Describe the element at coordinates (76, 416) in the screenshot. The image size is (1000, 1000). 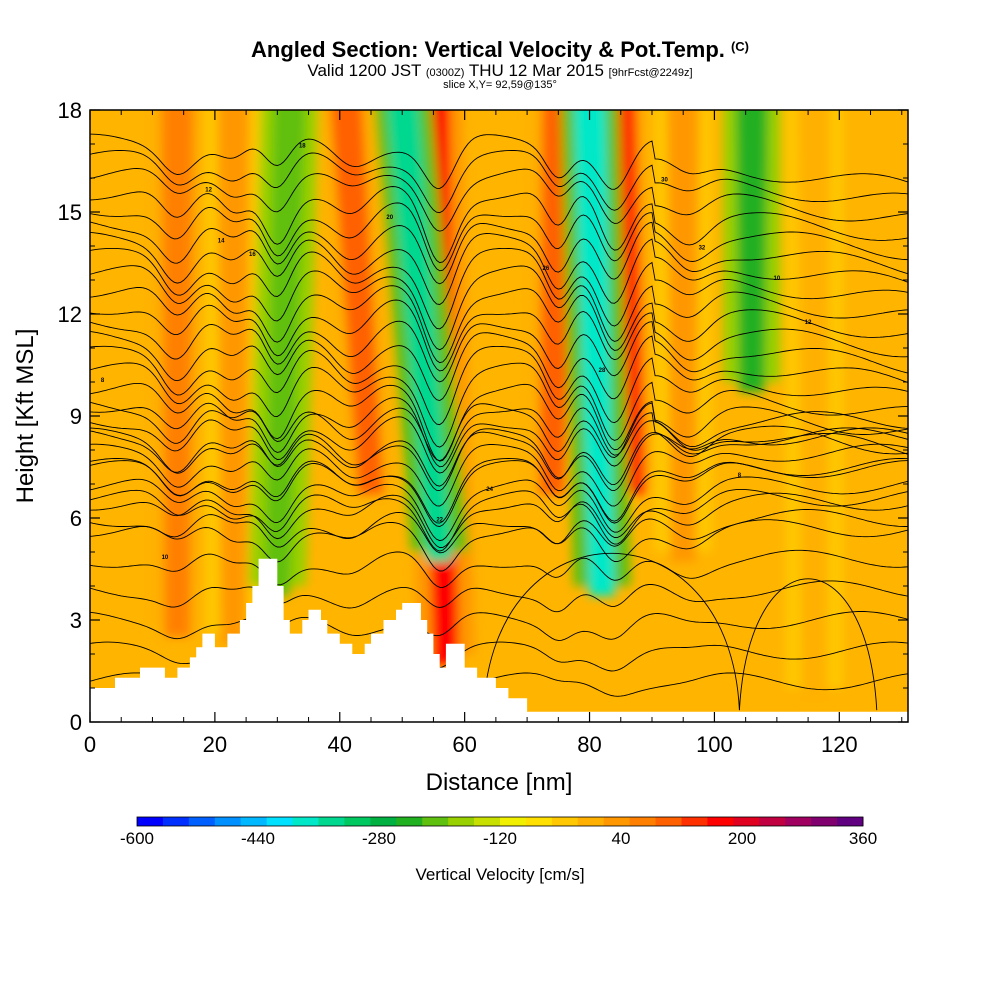
I see `y-tick-label: 9` at that location.